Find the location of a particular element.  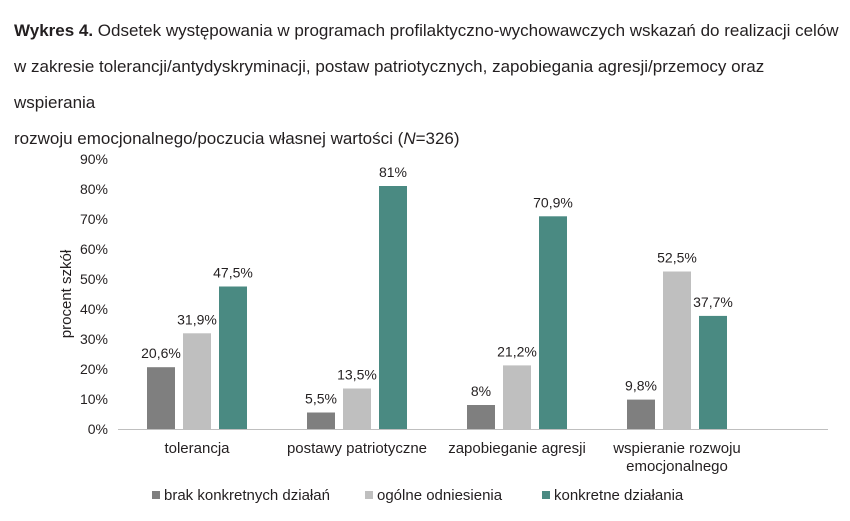

y-tick-label: 60% is located at coordinates (94, 249).